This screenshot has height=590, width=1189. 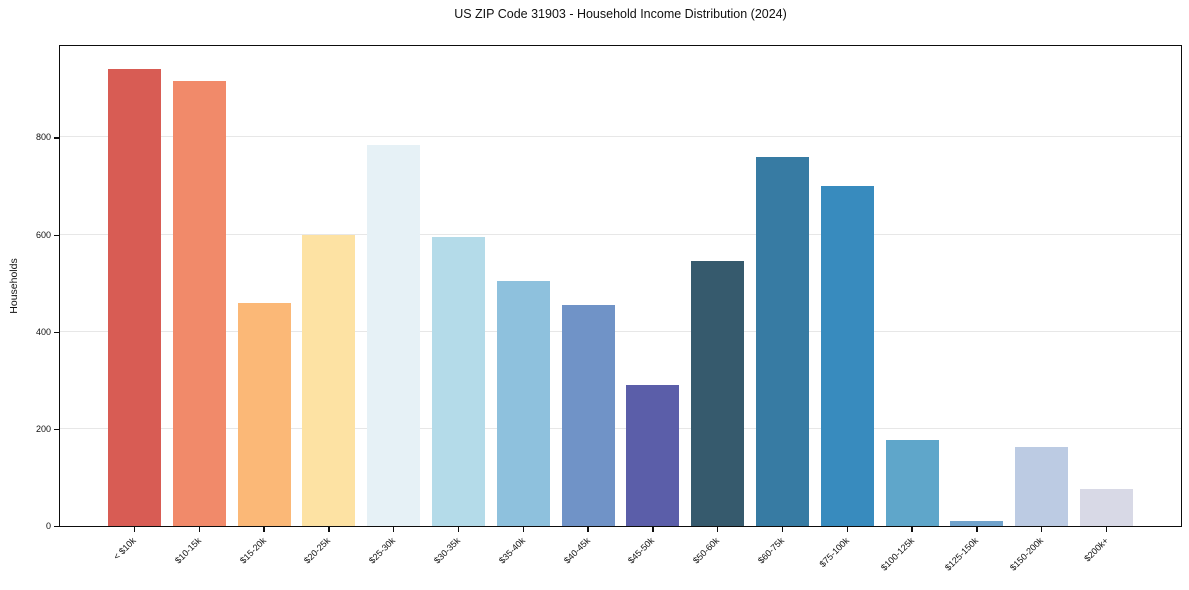 What do you see at coordinates (382, 550) in the screenshot?
I see `x-tick-label: $25-30k` at bounding box center [382, 550].